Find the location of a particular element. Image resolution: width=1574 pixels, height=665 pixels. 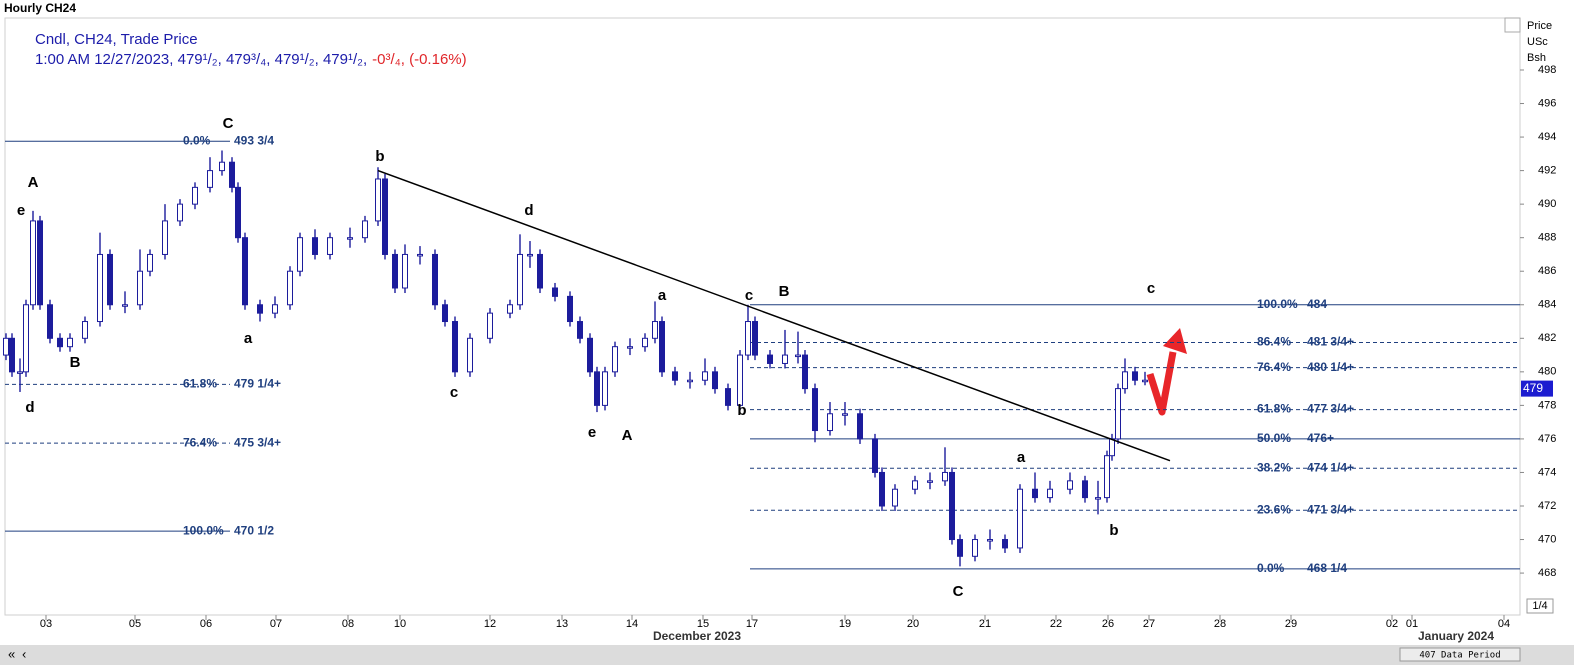

x-tick-label: 05 is located at coordinates (135, 624).